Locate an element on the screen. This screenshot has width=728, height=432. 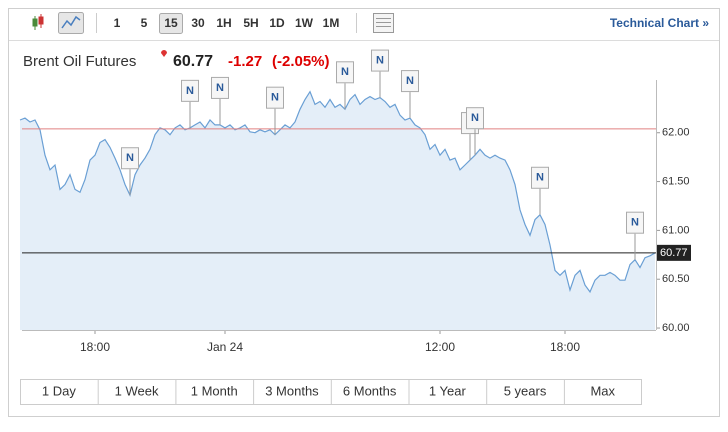
last-price: 60.77 is located at coordinates (193, 61).